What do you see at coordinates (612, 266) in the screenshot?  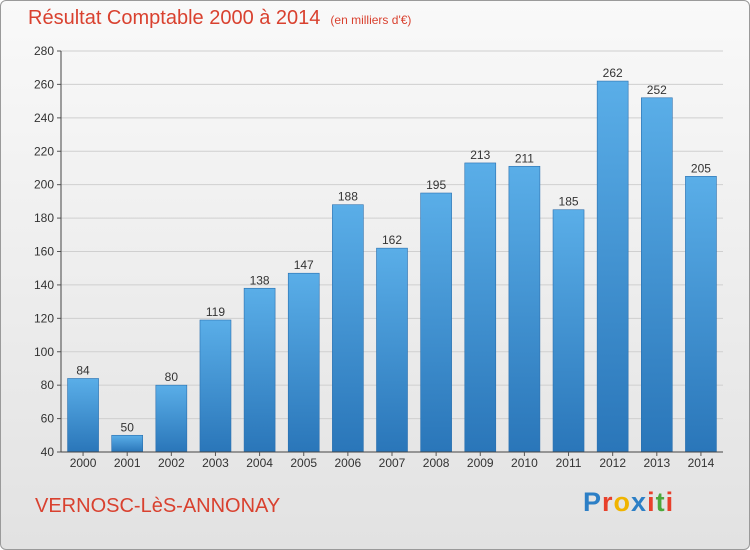 I see `bar-2012` at bounding box center [612, 266].